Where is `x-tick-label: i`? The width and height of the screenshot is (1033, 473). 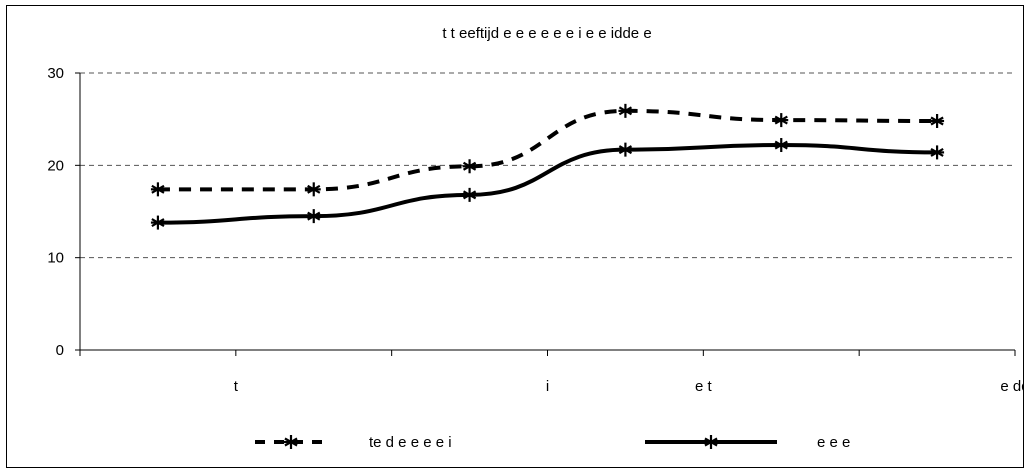 x-tick-label: i is located at coordinates (547, 386).